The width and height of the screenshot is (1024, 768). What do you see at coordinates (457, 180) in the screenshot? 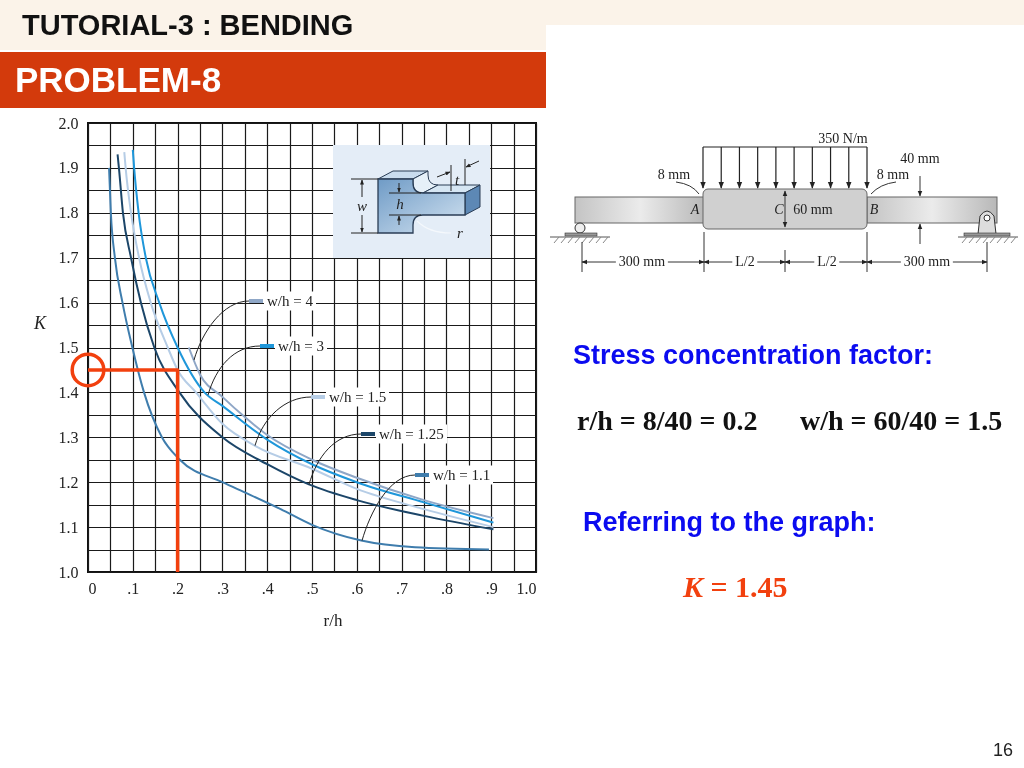
I see `annotation: t` at bounding box center [457, 180].